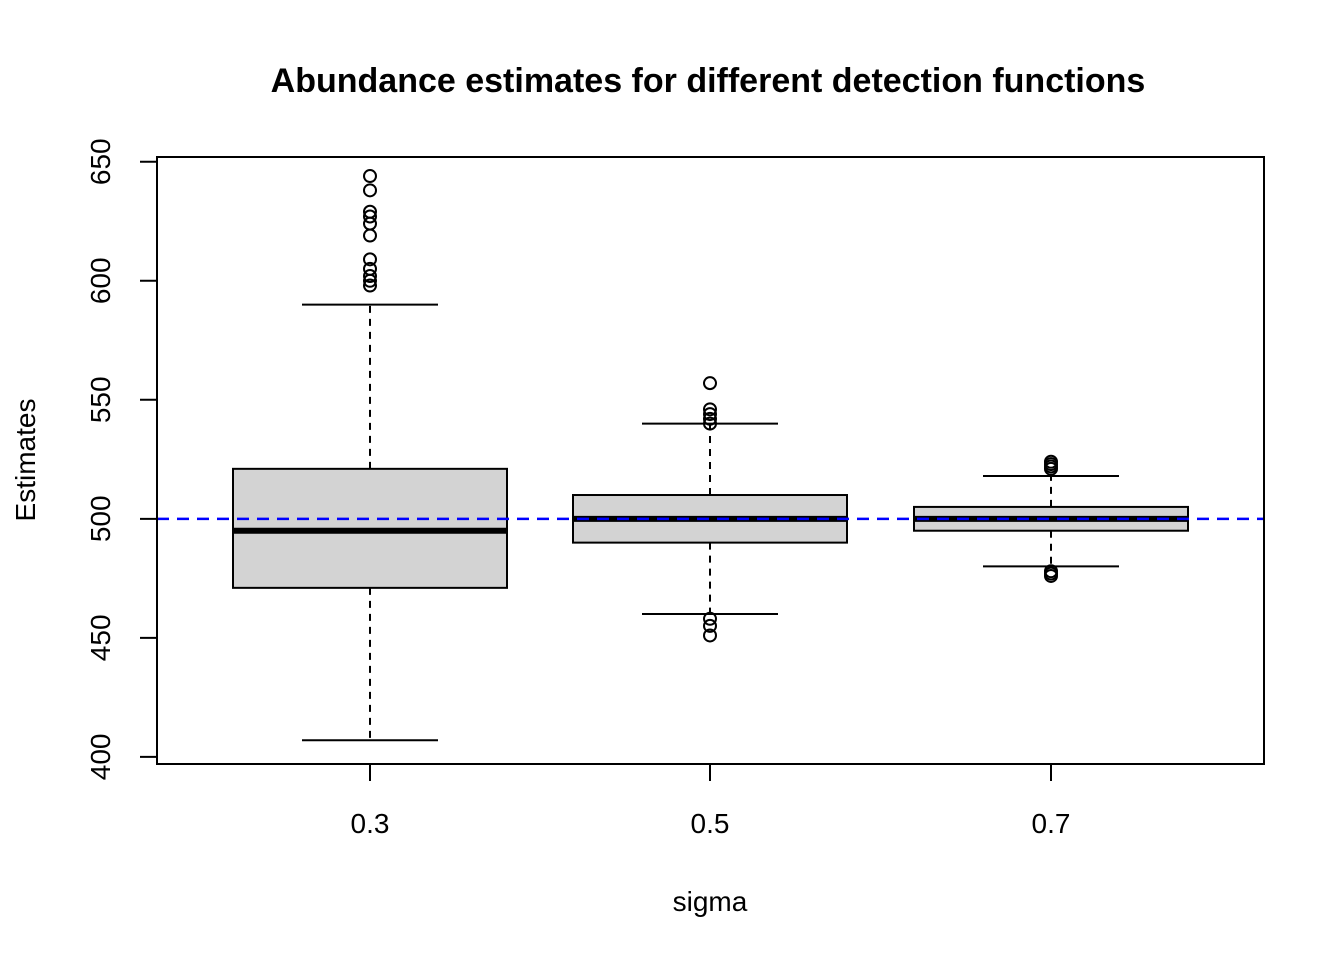  What do you see at coordinates (100, 280) in the screenshot?
I see `y-tick-label: 600` at bounding box center [100, 280].